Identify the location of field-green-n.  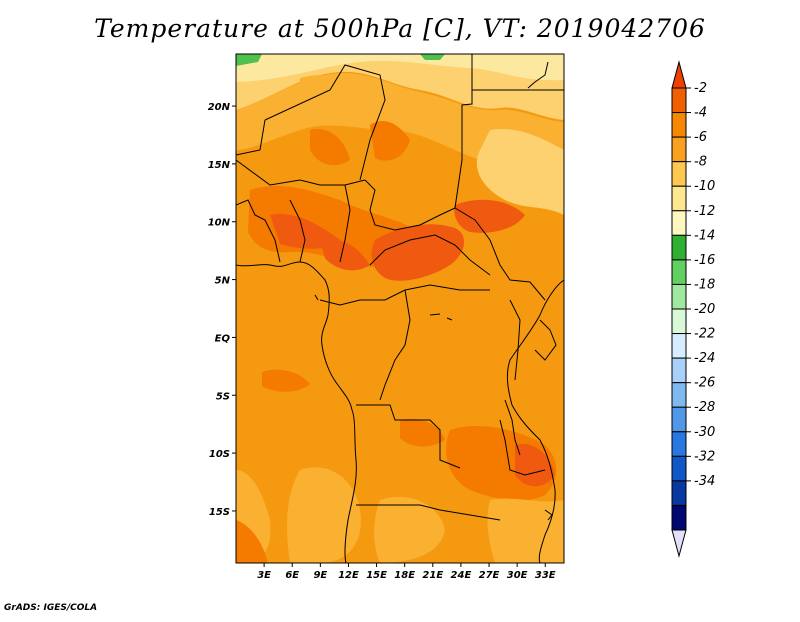
(432, 57).